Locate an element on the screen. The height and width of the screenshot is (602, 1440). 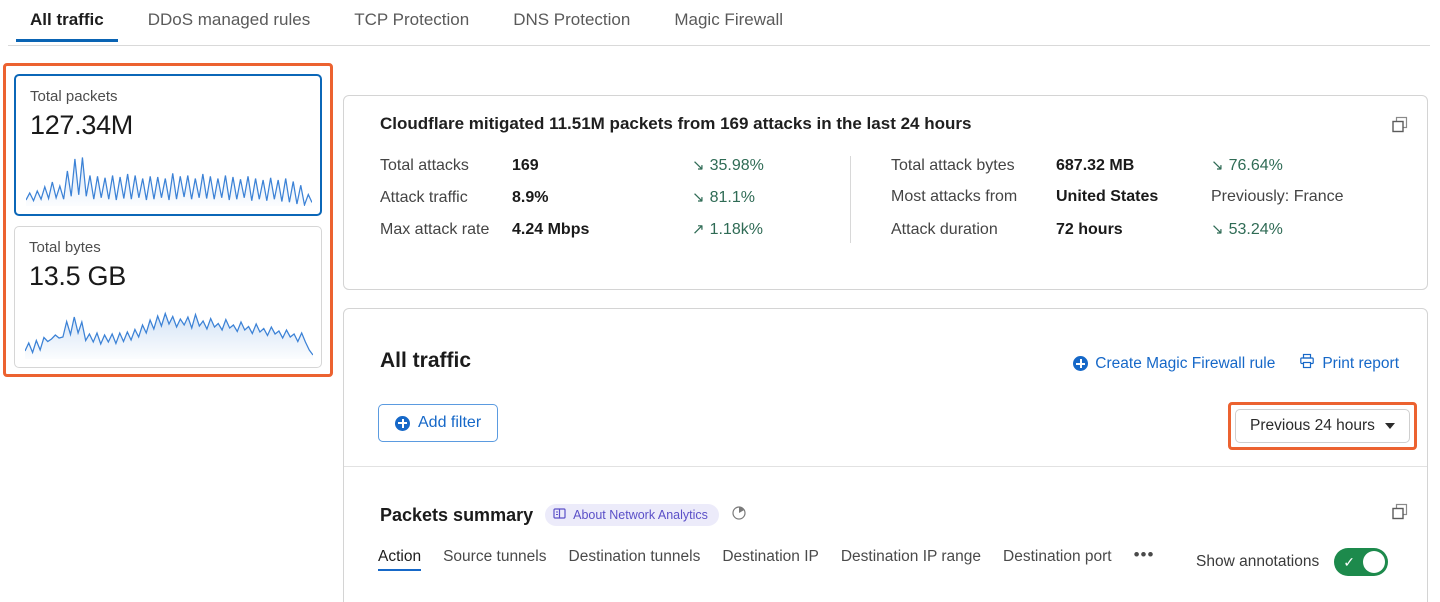
chevron-down-icon is located at coordinates (1389, 426).